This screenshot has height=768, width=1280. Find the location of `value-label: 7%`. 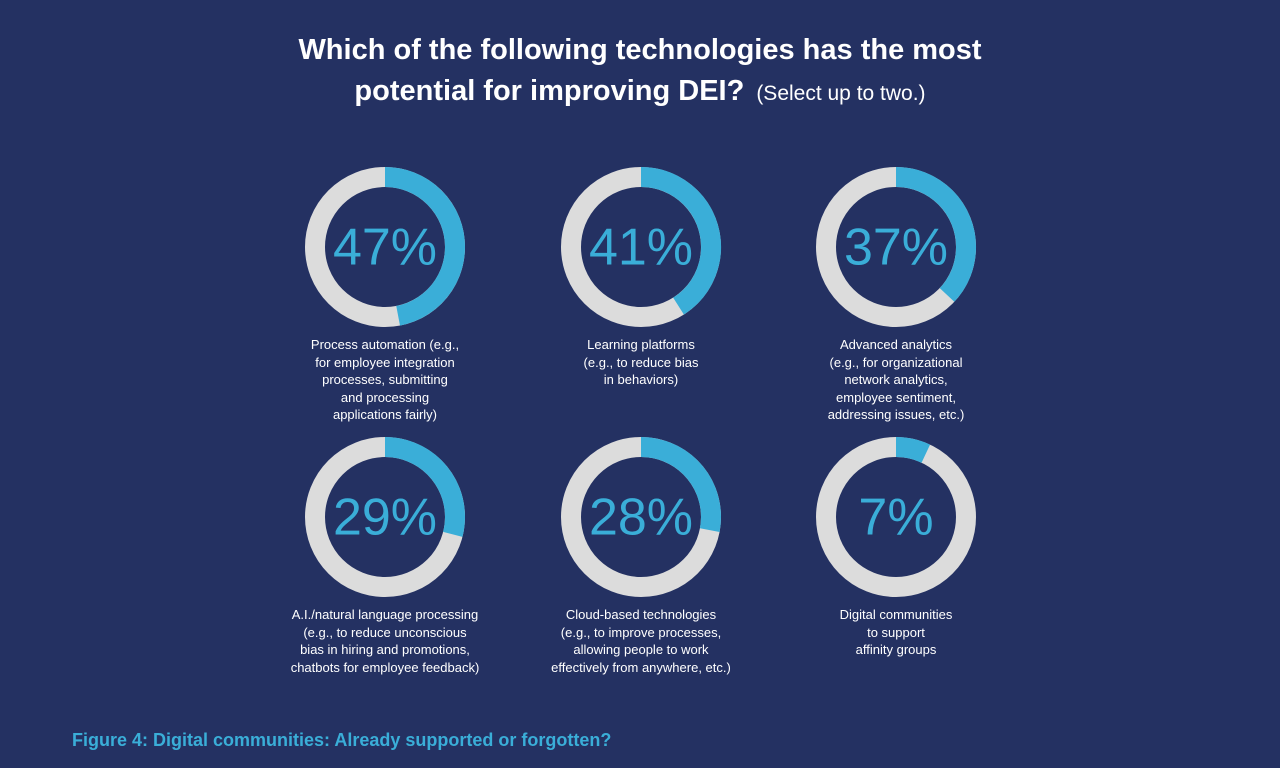

value-label: 7% is located at coordinates (895, 518).